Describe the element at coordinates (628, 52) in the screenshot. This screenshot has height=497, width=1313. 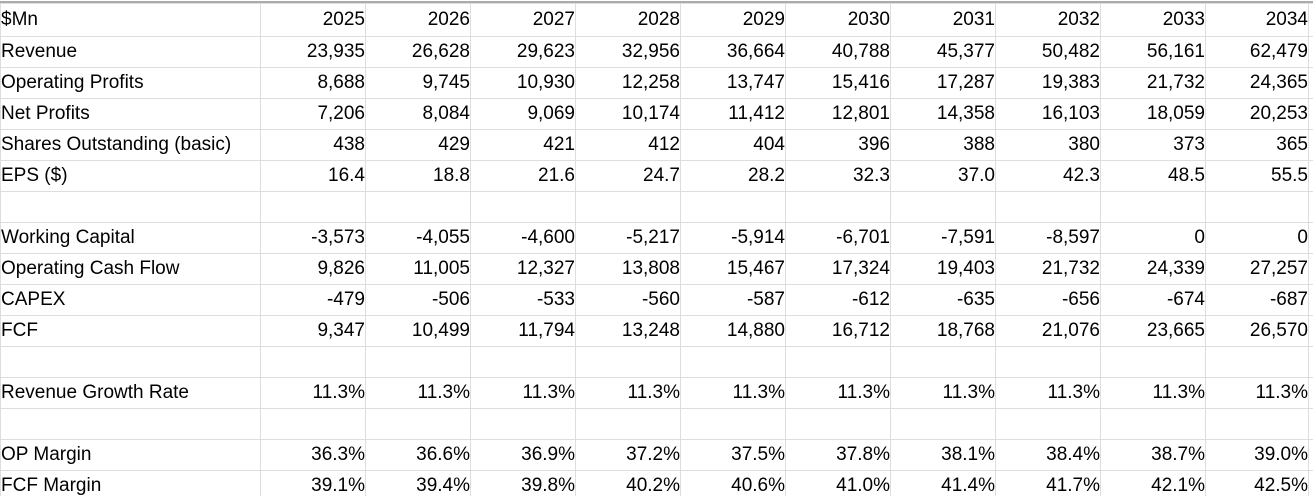
I see `value-cell: 32,956` at that location.